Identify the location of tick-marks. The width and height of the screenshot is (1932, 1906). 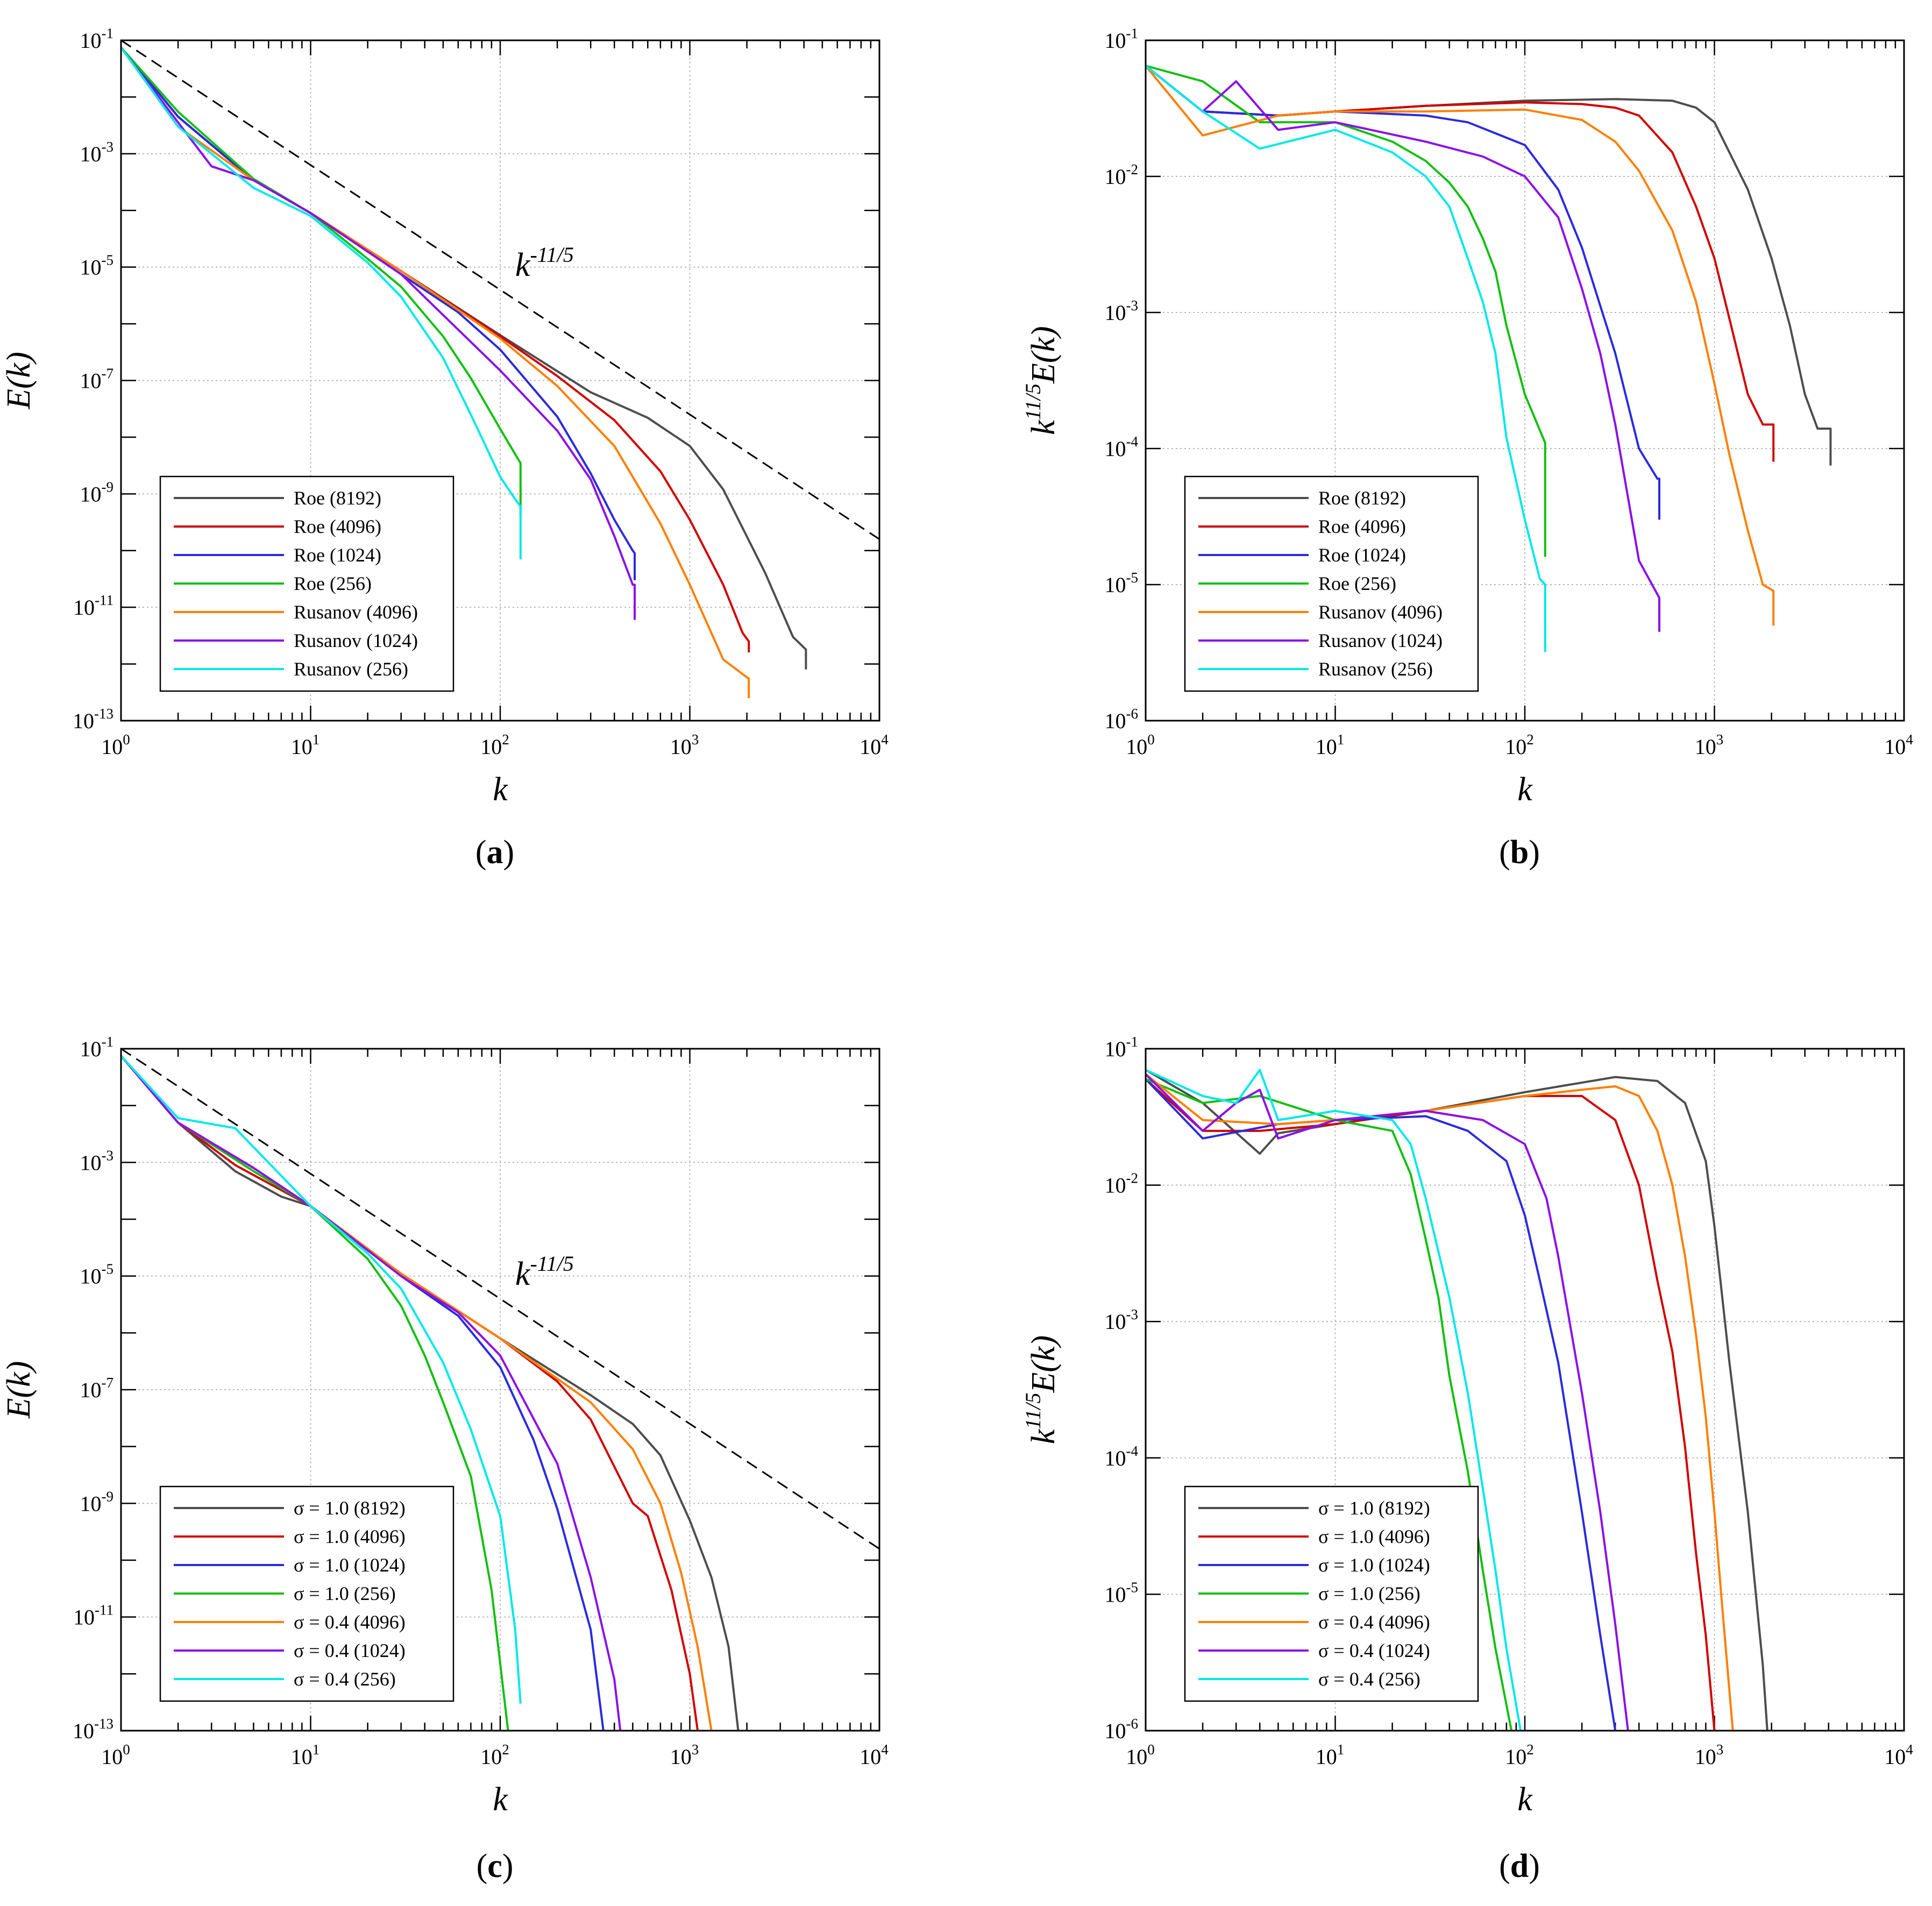
(500, 381).